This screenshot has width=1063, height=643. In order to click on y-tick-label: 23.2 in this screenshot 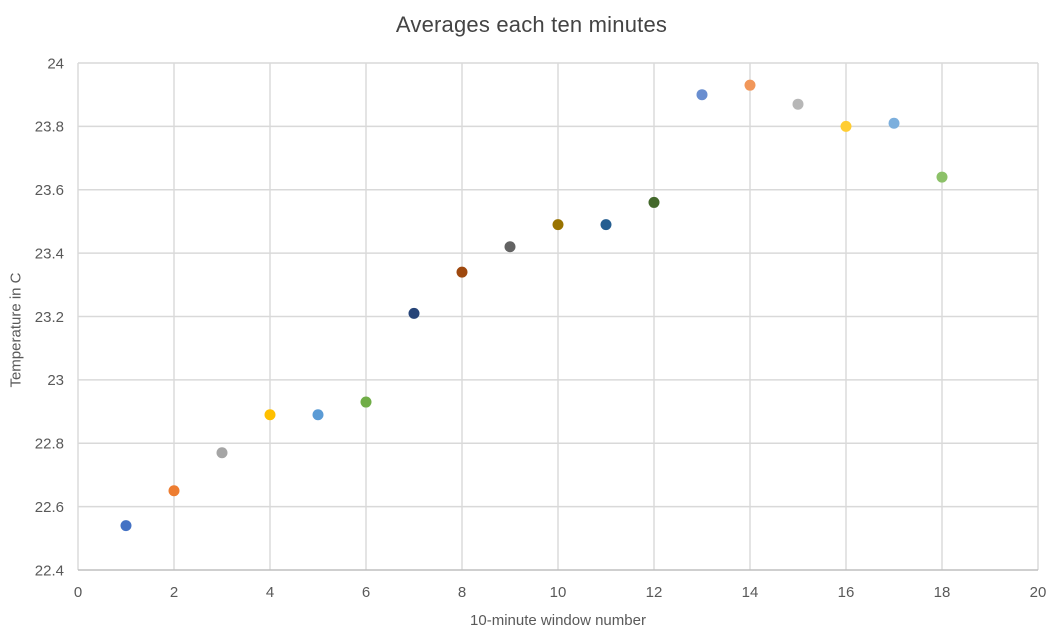, I will do `click(49, 317)`.